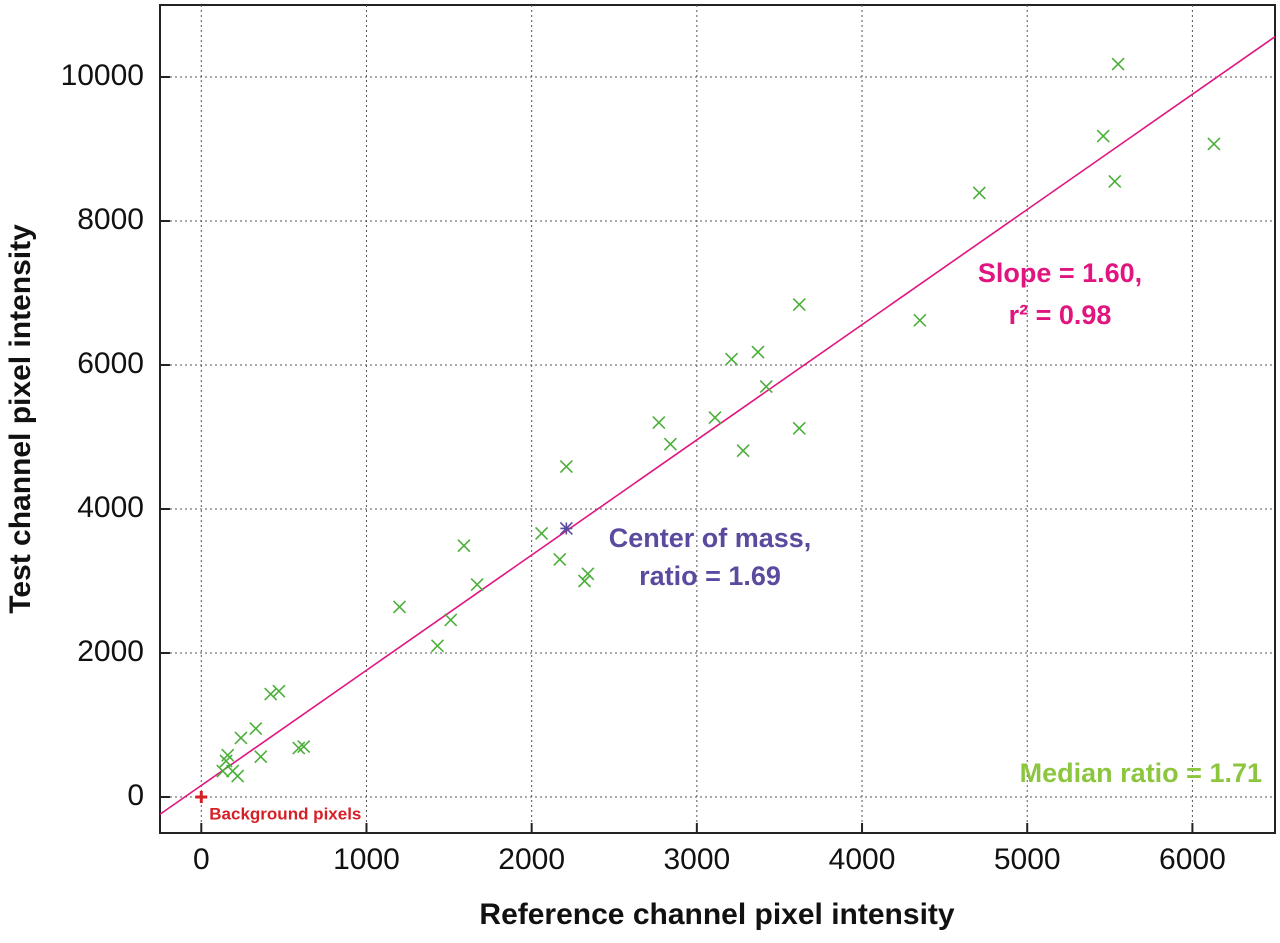  Describe the element at coordinates (20, 419) in the screenshot. I see `y-axis-title: Test channel pixel intensity` at that location.